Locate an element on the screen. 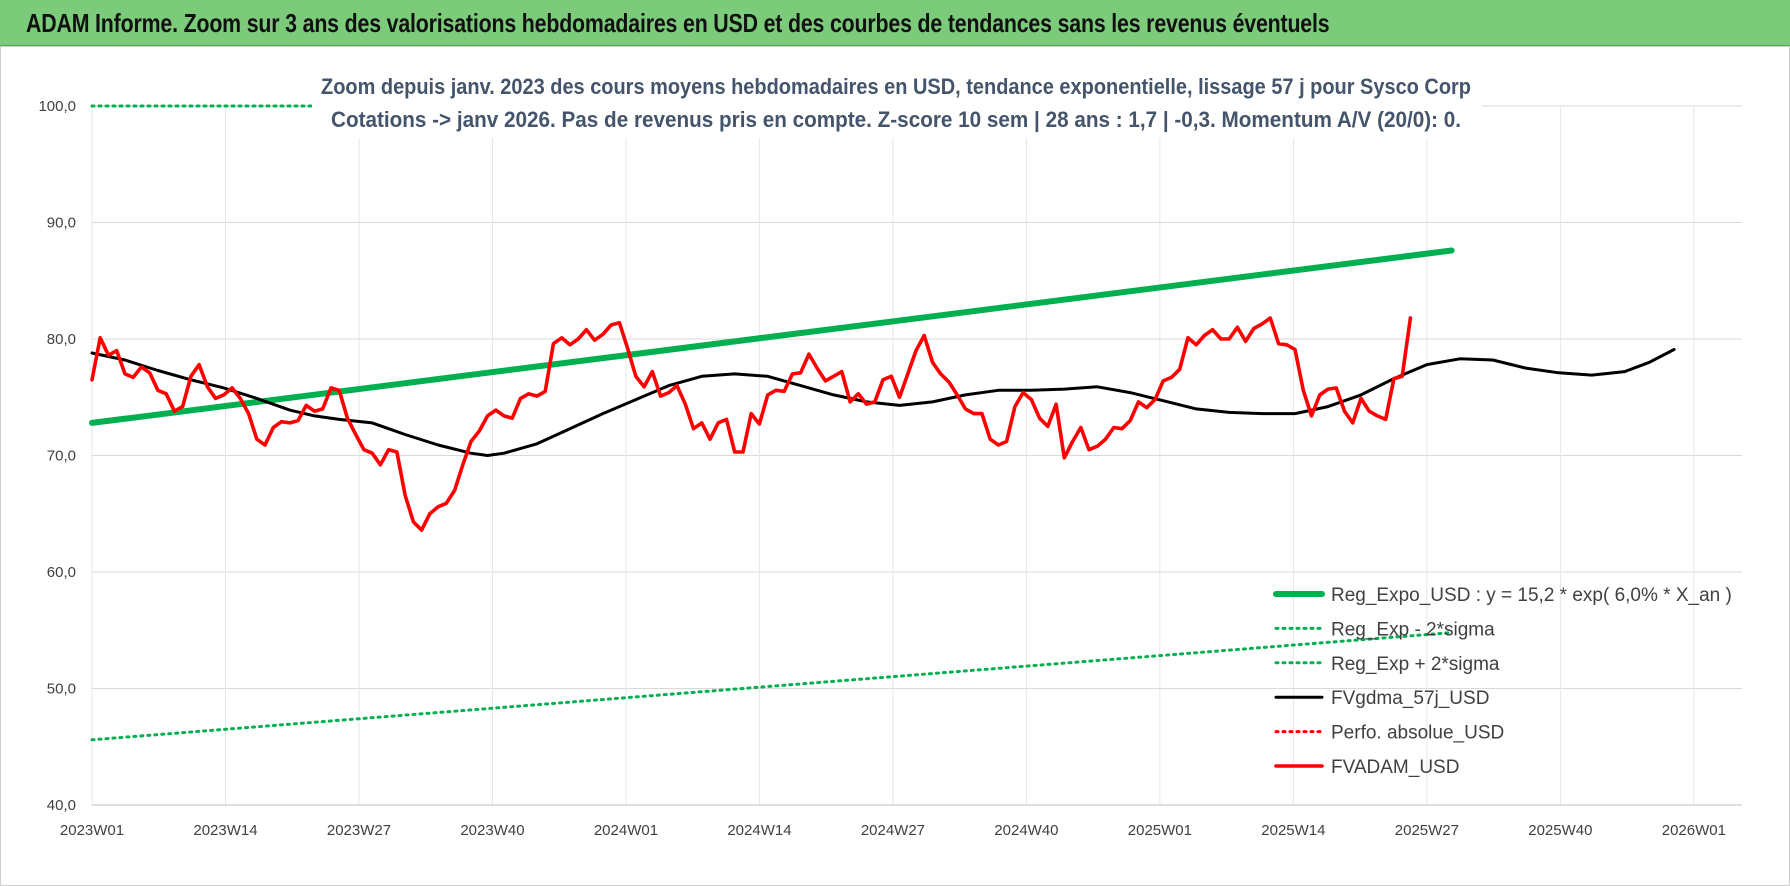 This screenshot has height=886, width=1790. subtitle-background is located at coordinates (897, 103).